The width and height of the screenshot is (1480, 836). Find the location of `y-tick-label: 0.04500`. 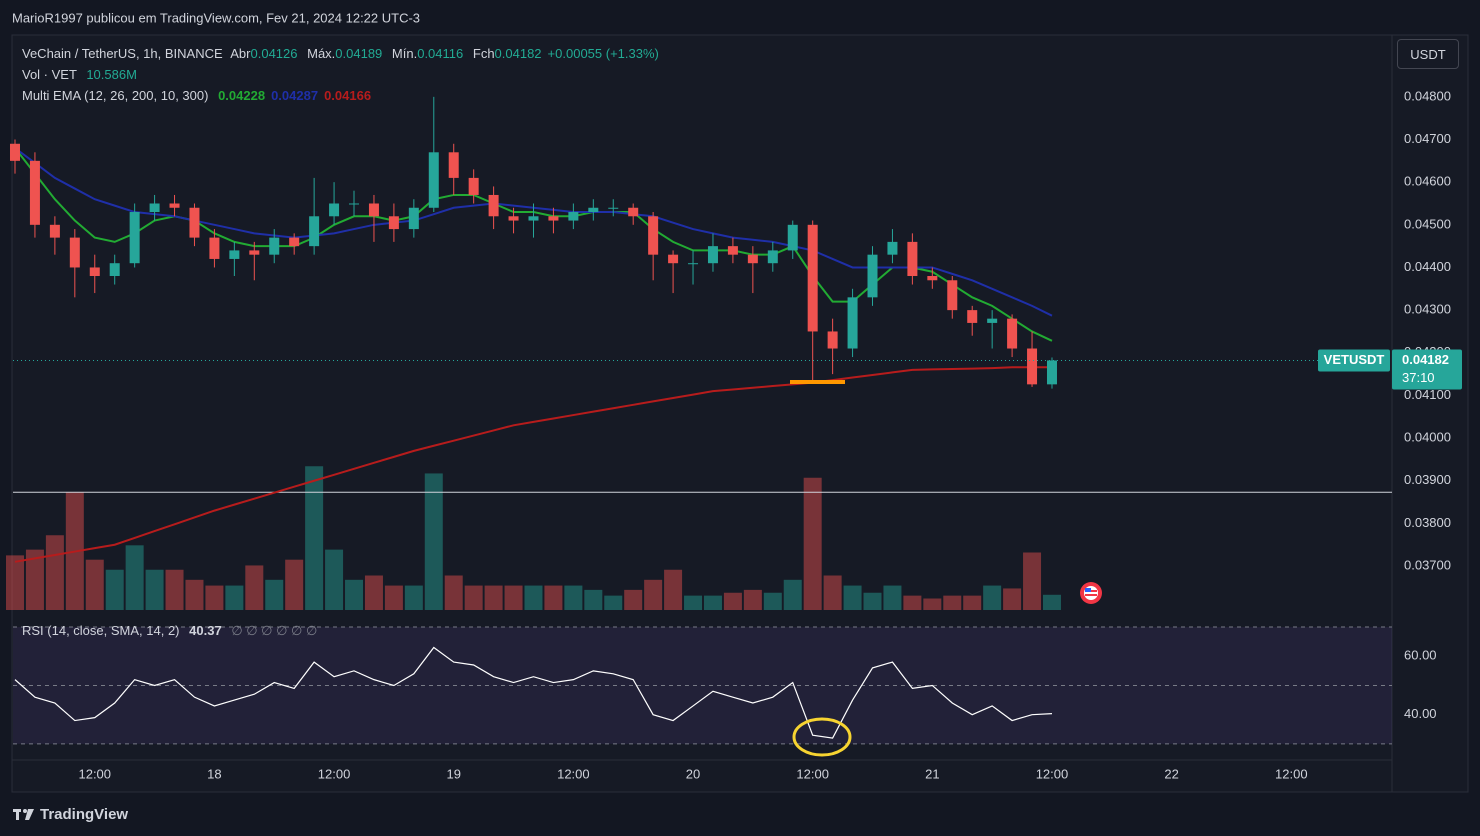

y-tick-label: 0.04500 is located at coordinates (1427, 223).